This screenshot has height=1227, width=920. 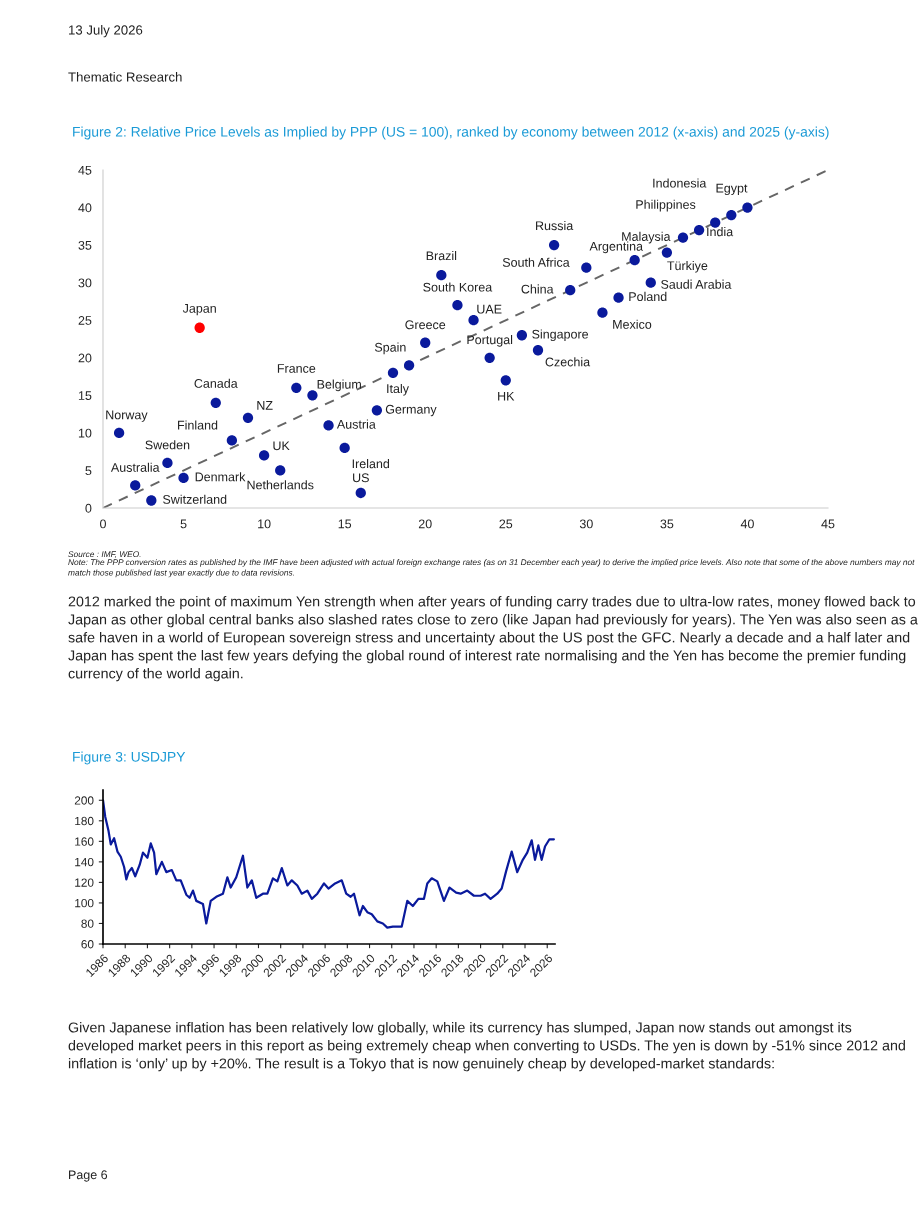 I want to click on x-tick-label: 5, so click(x=183, y=524).